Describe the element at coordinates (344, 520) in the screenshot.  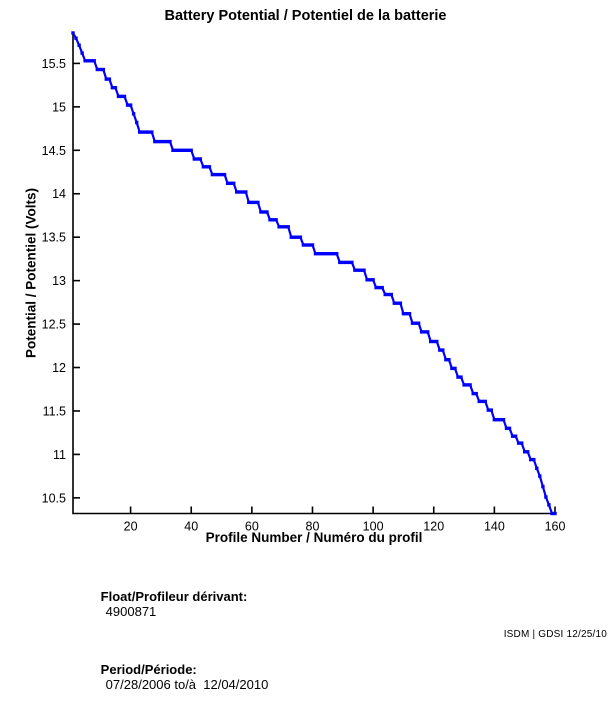
I see `x-axis-ticks: 20 40 60 80 100 120 140 160` at that location.